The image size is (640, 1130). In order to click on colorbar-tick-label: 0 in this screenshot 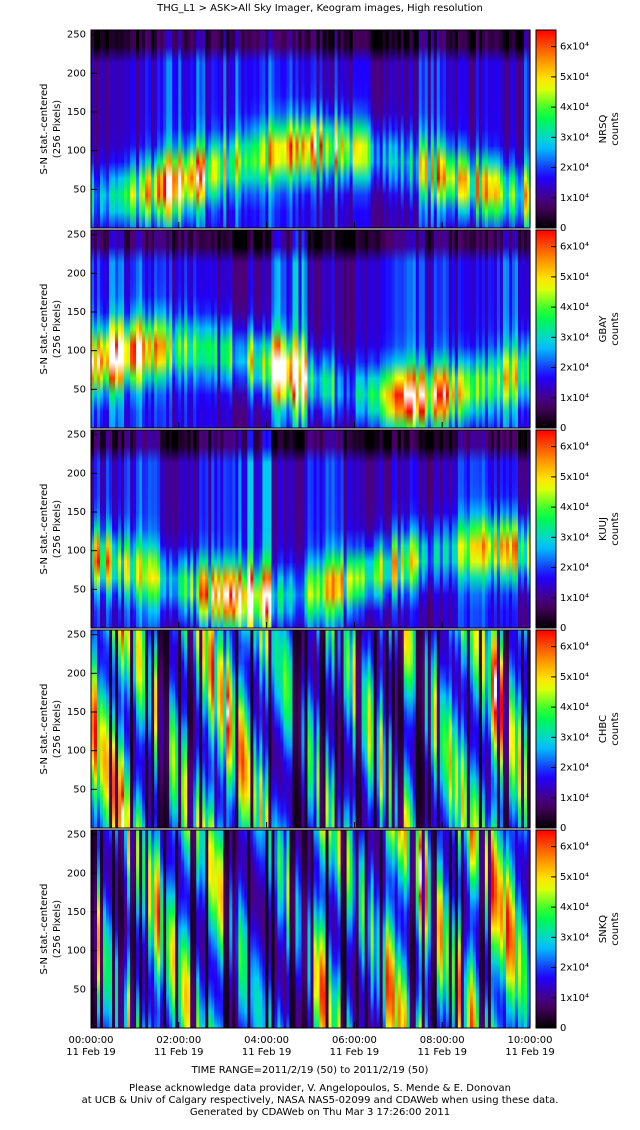, I will do `click(563, 828)`.